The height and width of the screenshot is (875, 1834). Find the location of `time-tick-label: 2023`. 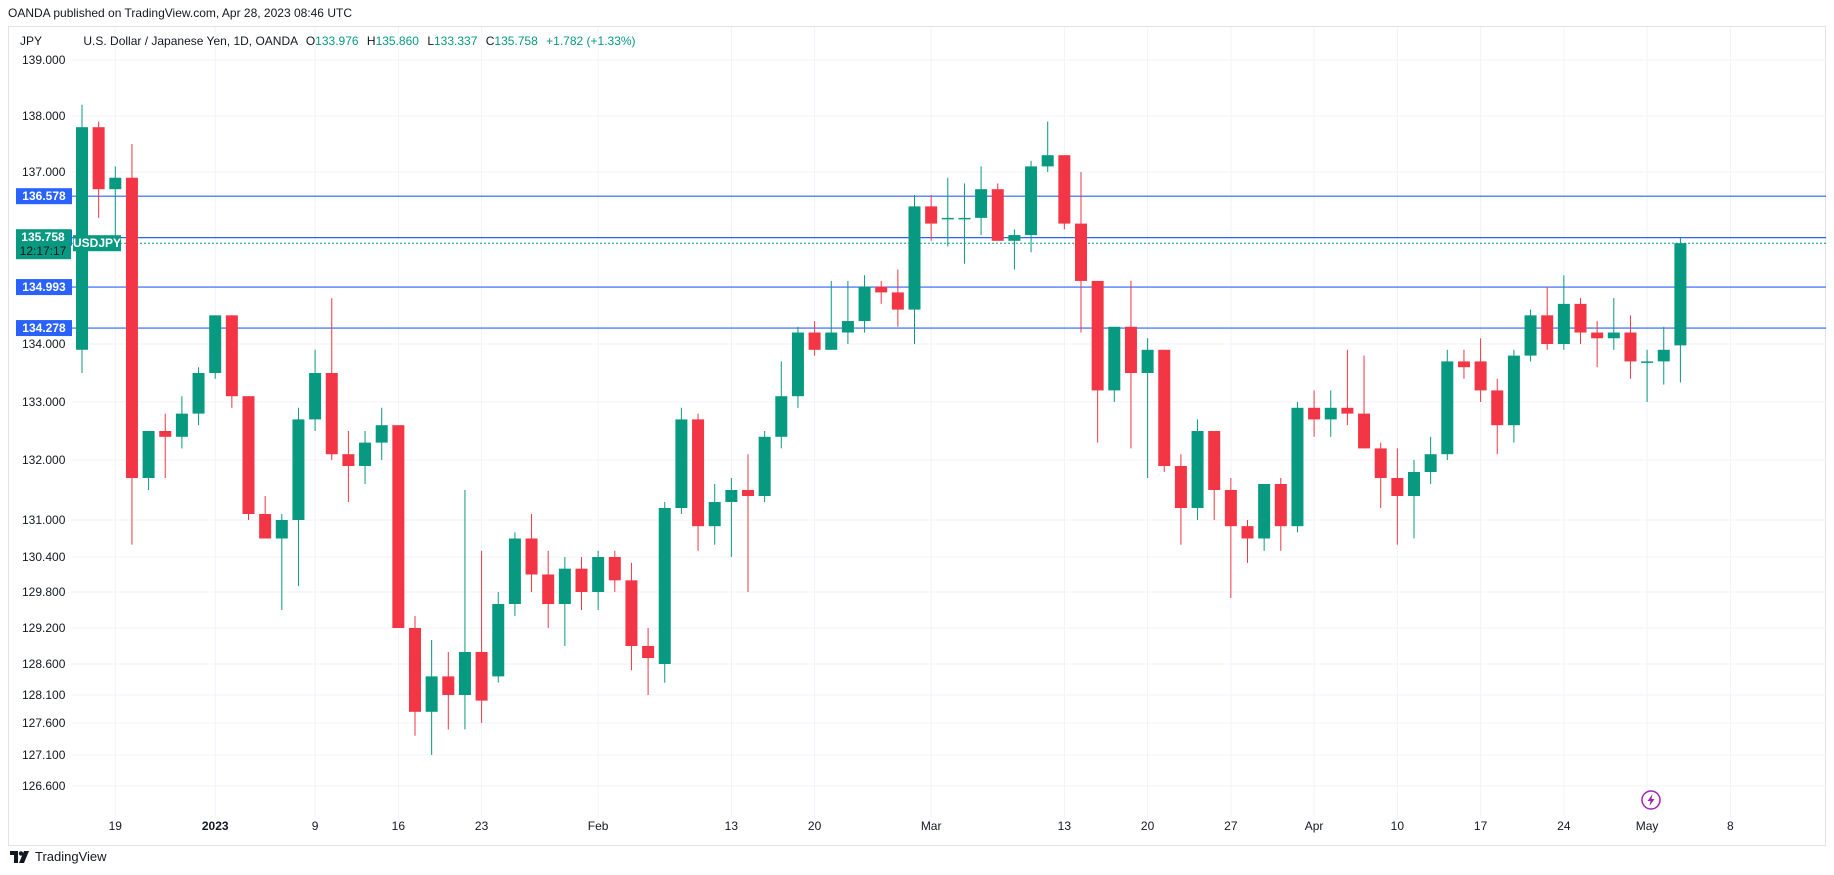

time-tick-label: 2023 is located at coordinates (215, 826).